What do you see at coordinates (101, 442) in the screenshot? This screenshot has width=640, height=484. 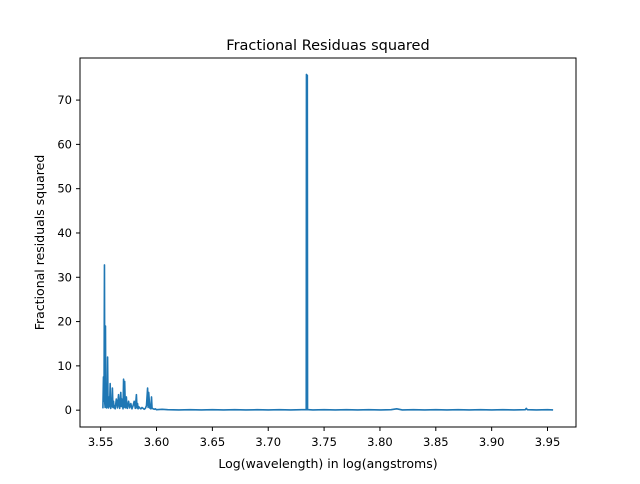 I see `x-tick-label: 3.55` at bounding box center [101, 442].